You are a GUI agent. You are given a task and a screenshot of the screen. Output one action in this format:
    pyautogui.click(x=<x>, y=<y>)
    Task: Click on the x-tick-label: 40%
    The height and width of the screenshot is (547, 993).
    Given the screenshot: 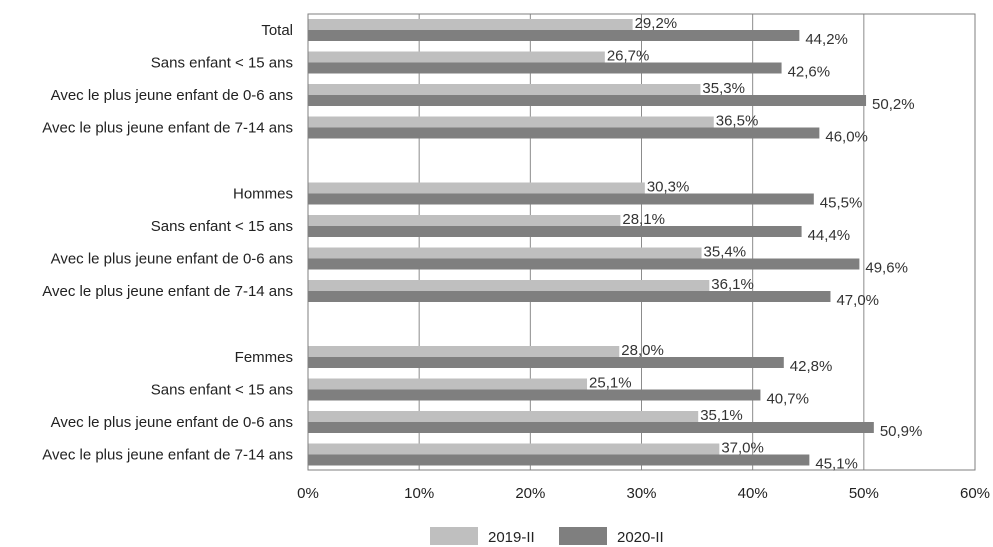 What is the action you would take?
    pyautogui.click(x=753, y=493)
    